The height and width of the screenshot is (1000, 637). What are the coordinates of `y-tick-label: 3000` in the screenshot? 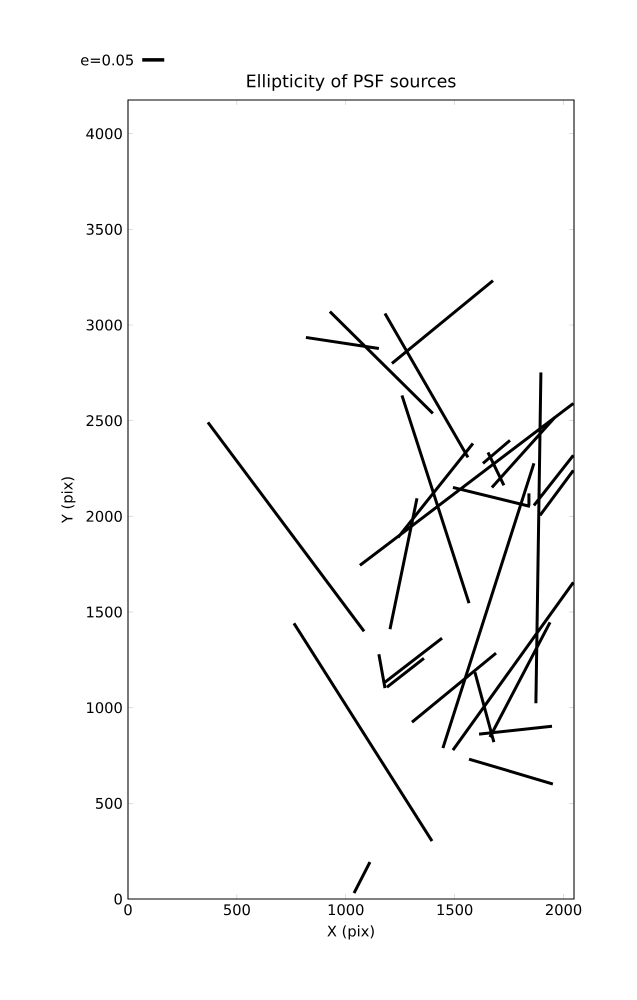 It's located at (104, 325).